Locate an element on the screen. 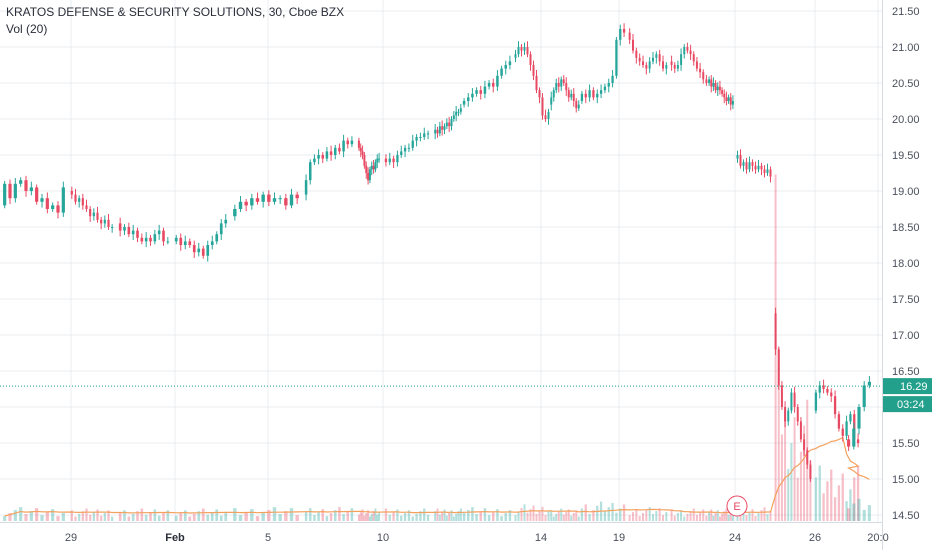  y-tick-label: 18.50 is located at coordinates (906, 228).